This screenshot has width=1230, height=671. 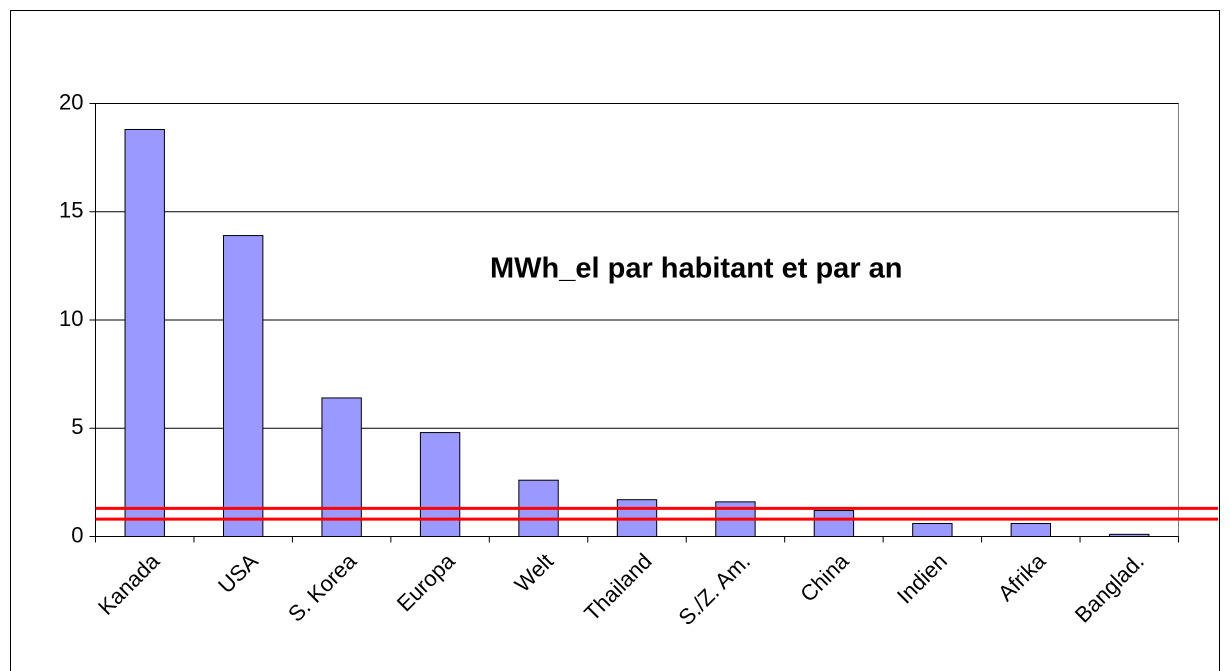 I want to click on y-tick-label: 0, so click(x=77, y=534).